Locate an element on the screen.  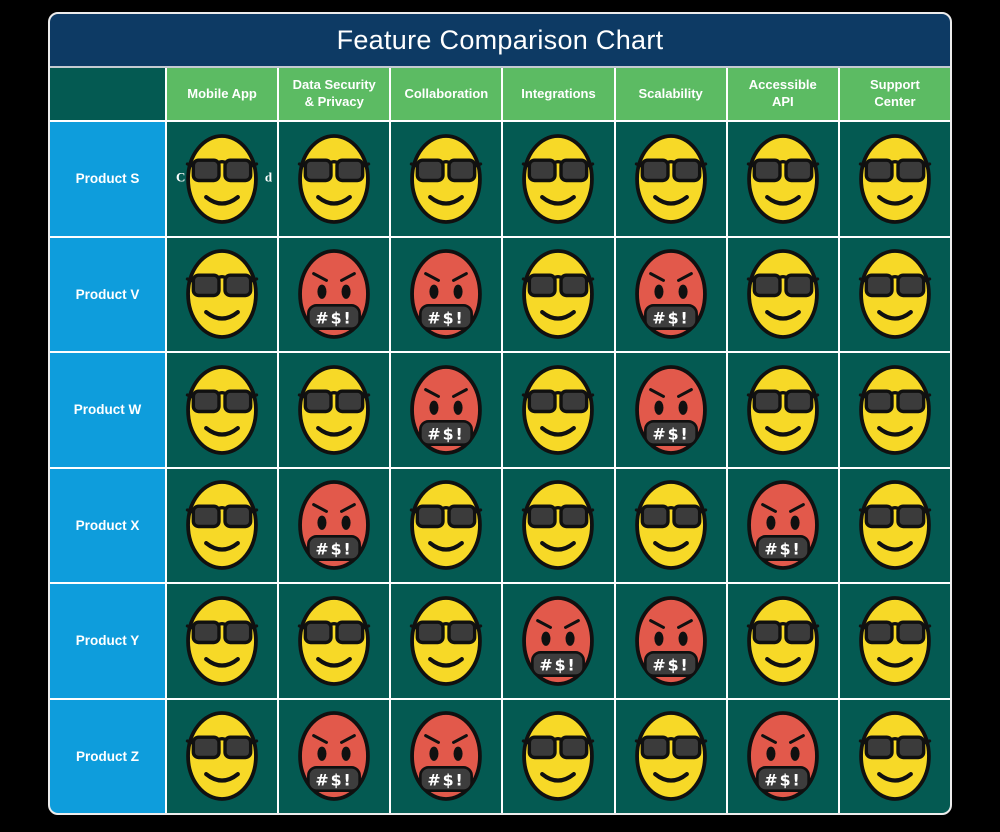
row-label-product-v: Product V is located at coordinates (107, 294).